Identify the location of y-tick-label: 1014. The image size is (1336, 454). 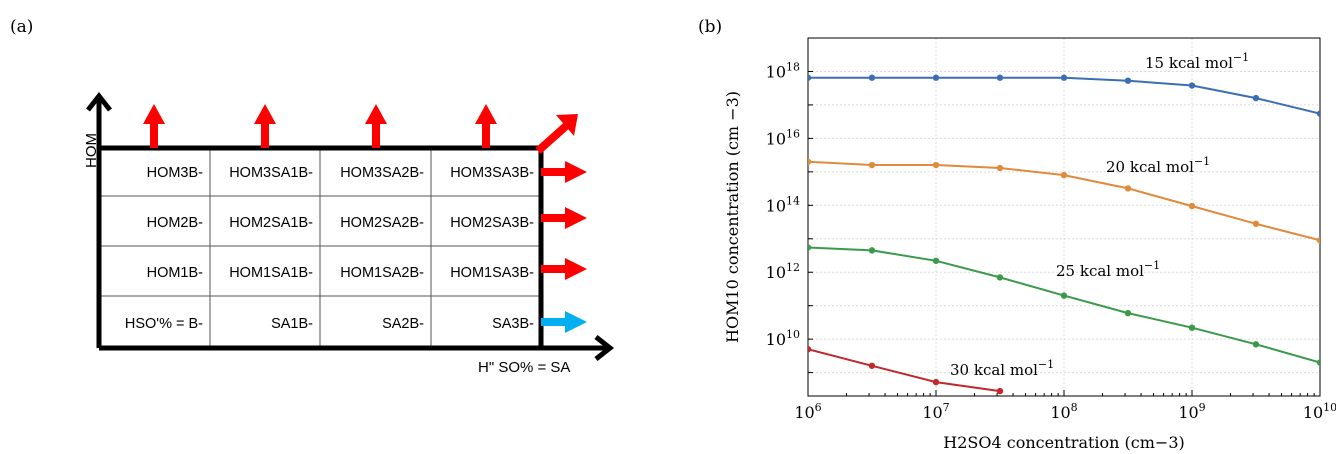
(783, 204).